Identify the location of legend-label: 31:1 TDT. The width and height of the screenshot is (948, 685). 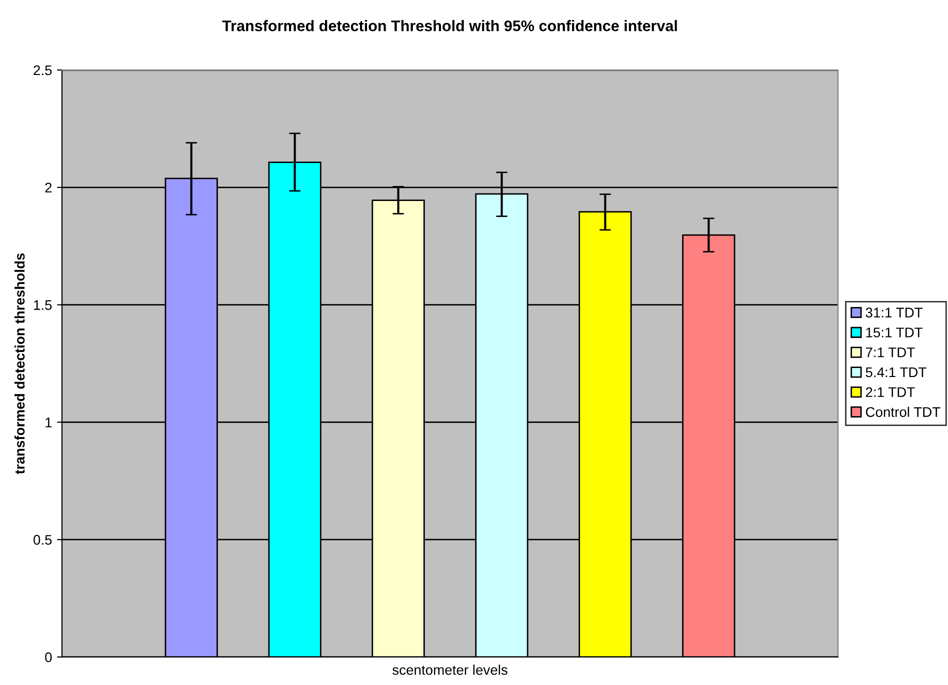
(894, 313).